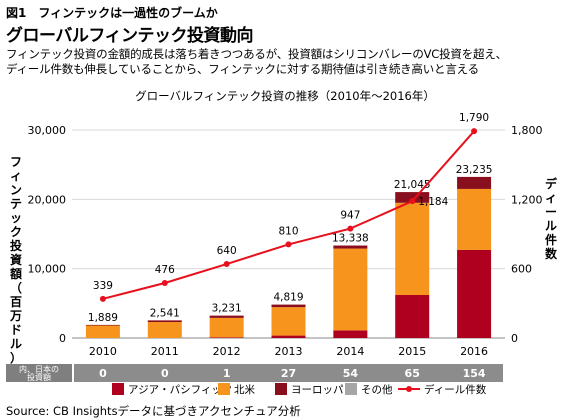  I want to click on bar-total-label: 13,338, so click(350, 239).